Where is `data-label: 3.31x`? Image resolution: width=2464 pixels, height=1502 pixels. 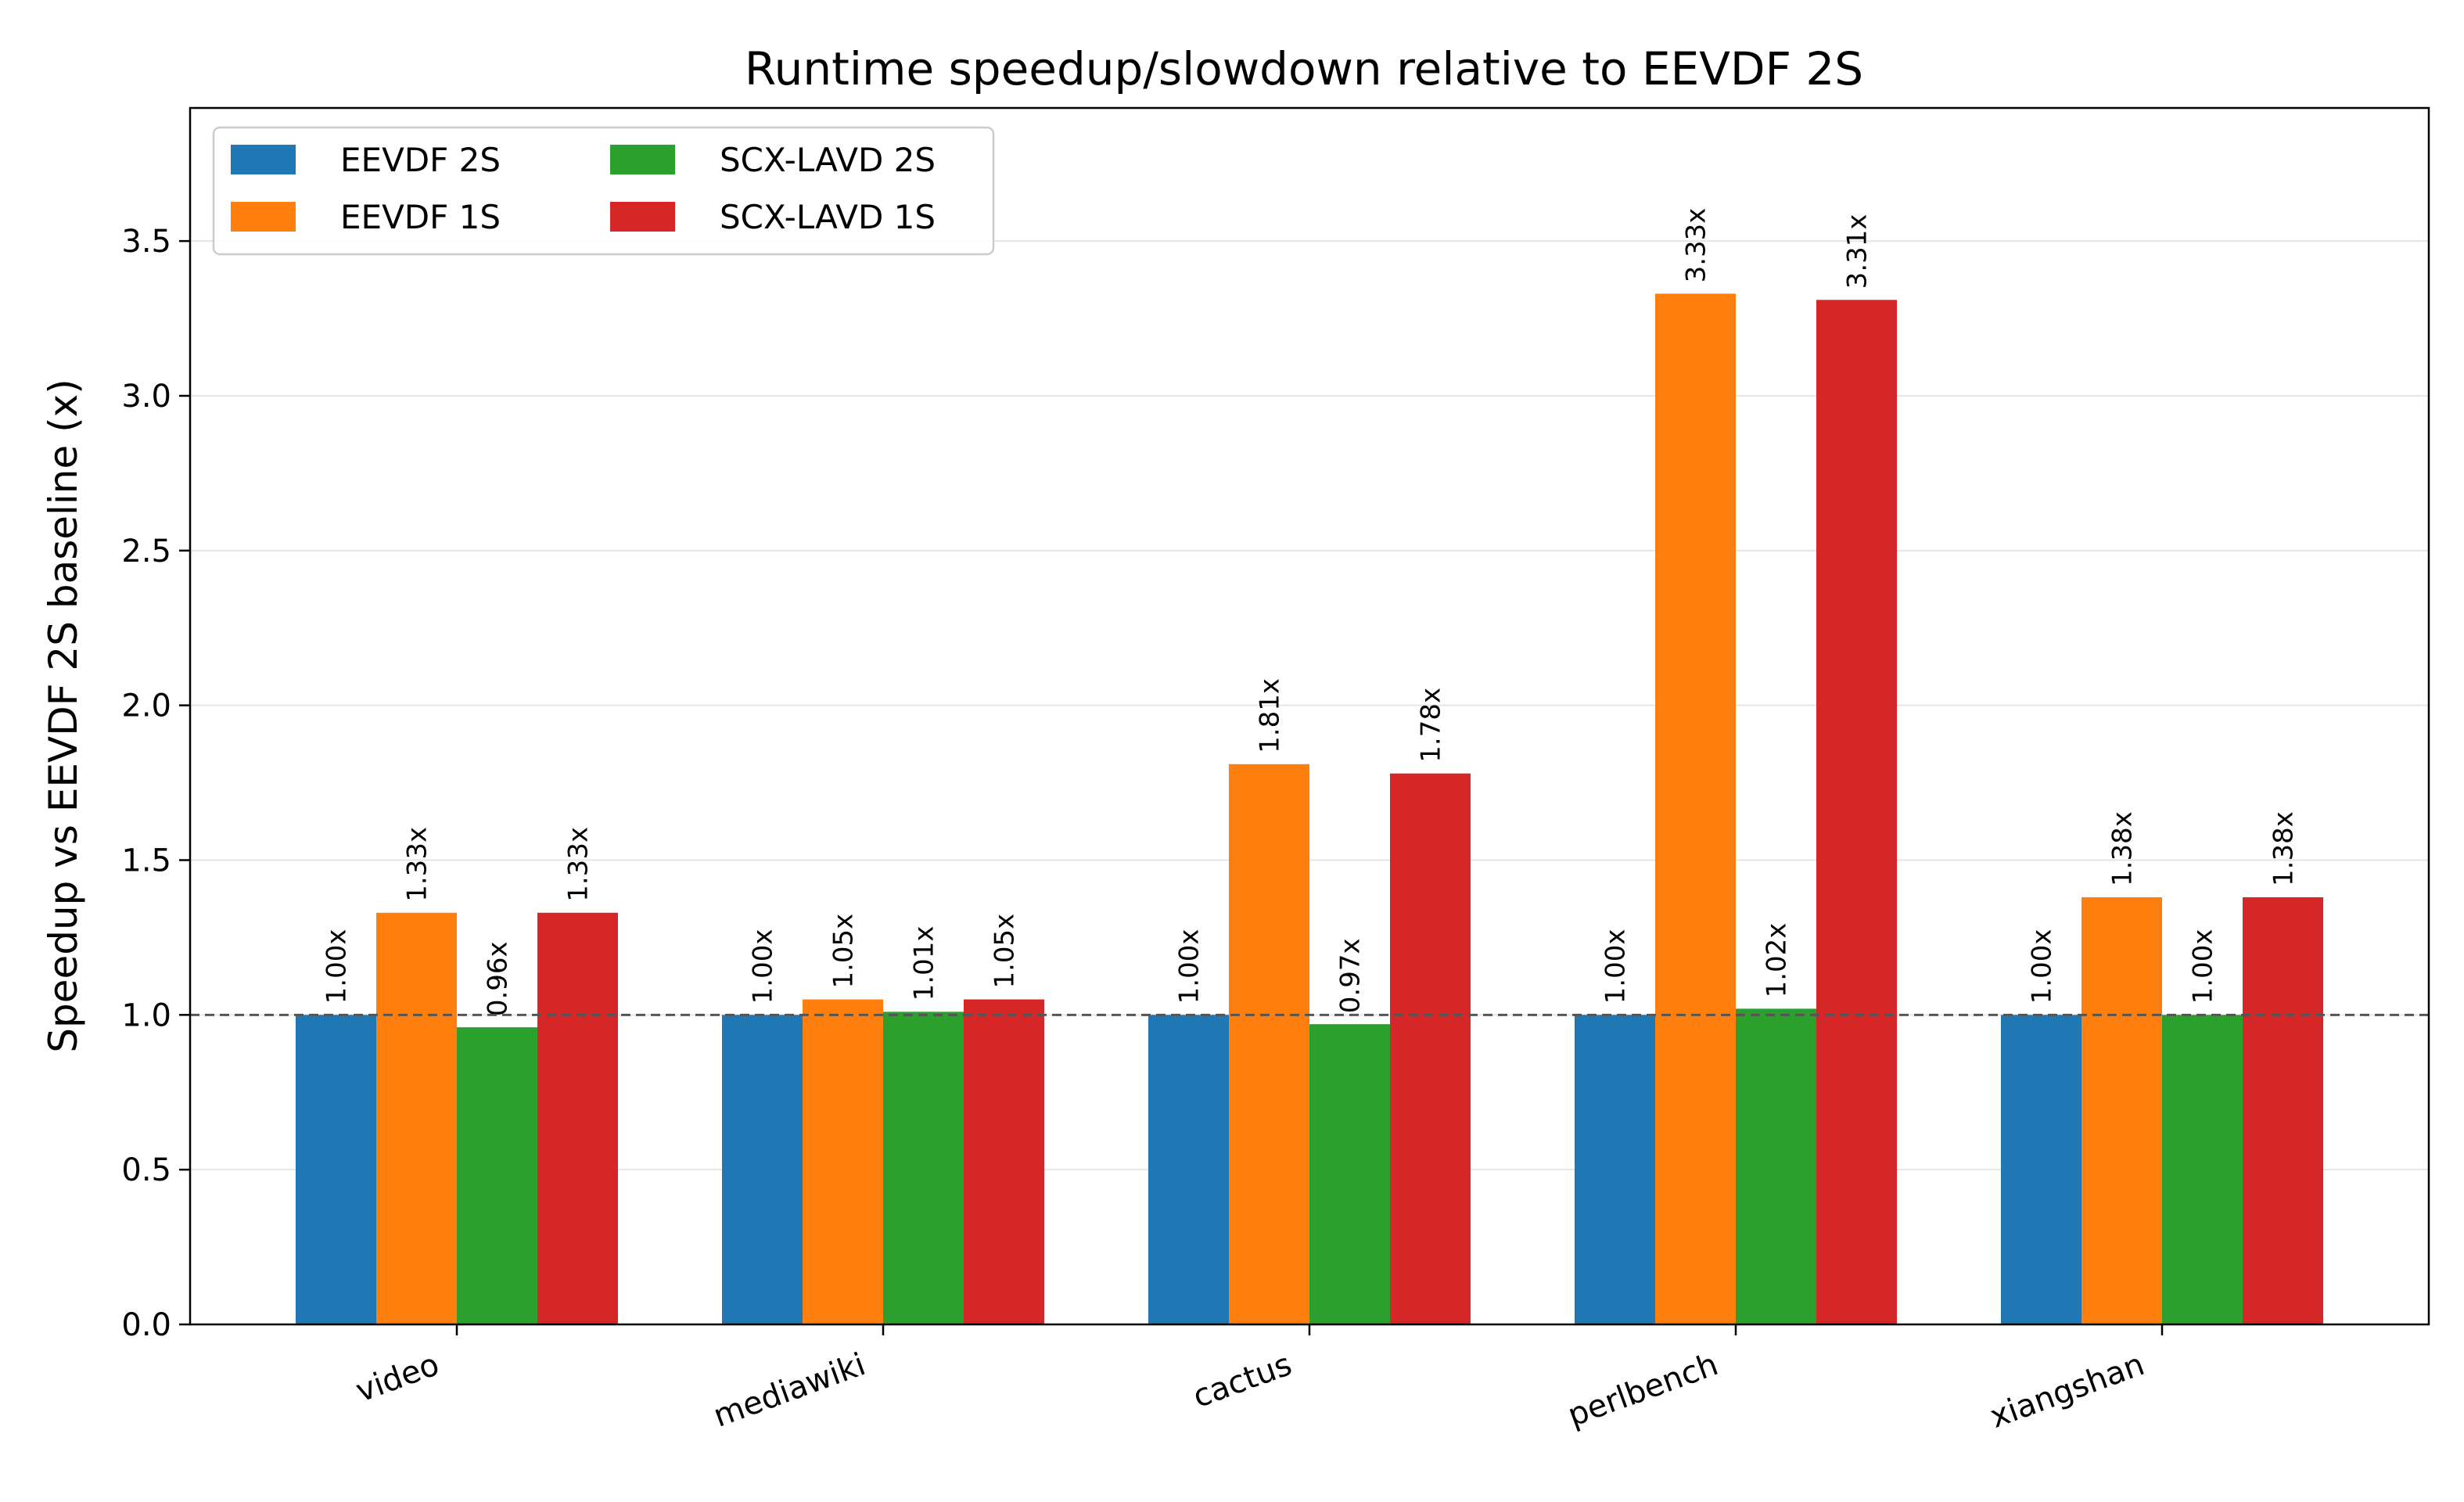
data-label: 3.31x is located at coordinates (1857, 251).